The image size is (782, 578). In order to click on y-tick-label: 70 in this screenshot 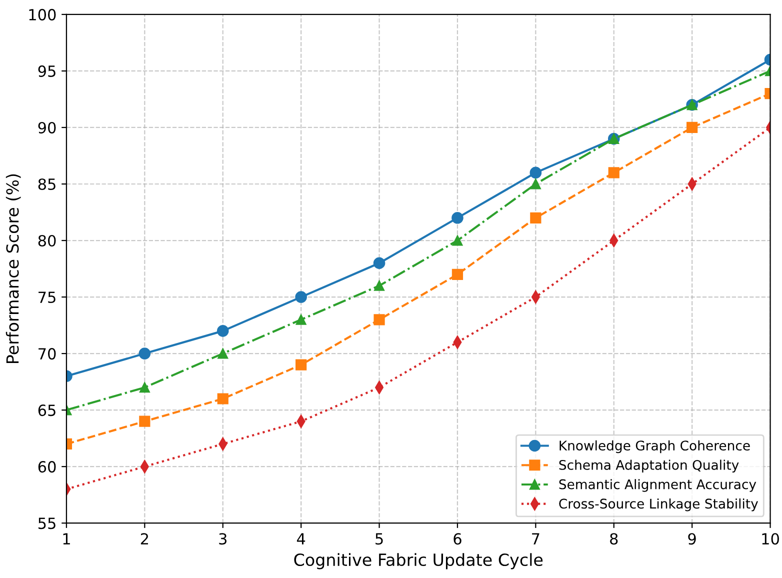, I will do `click(47, 354)`.